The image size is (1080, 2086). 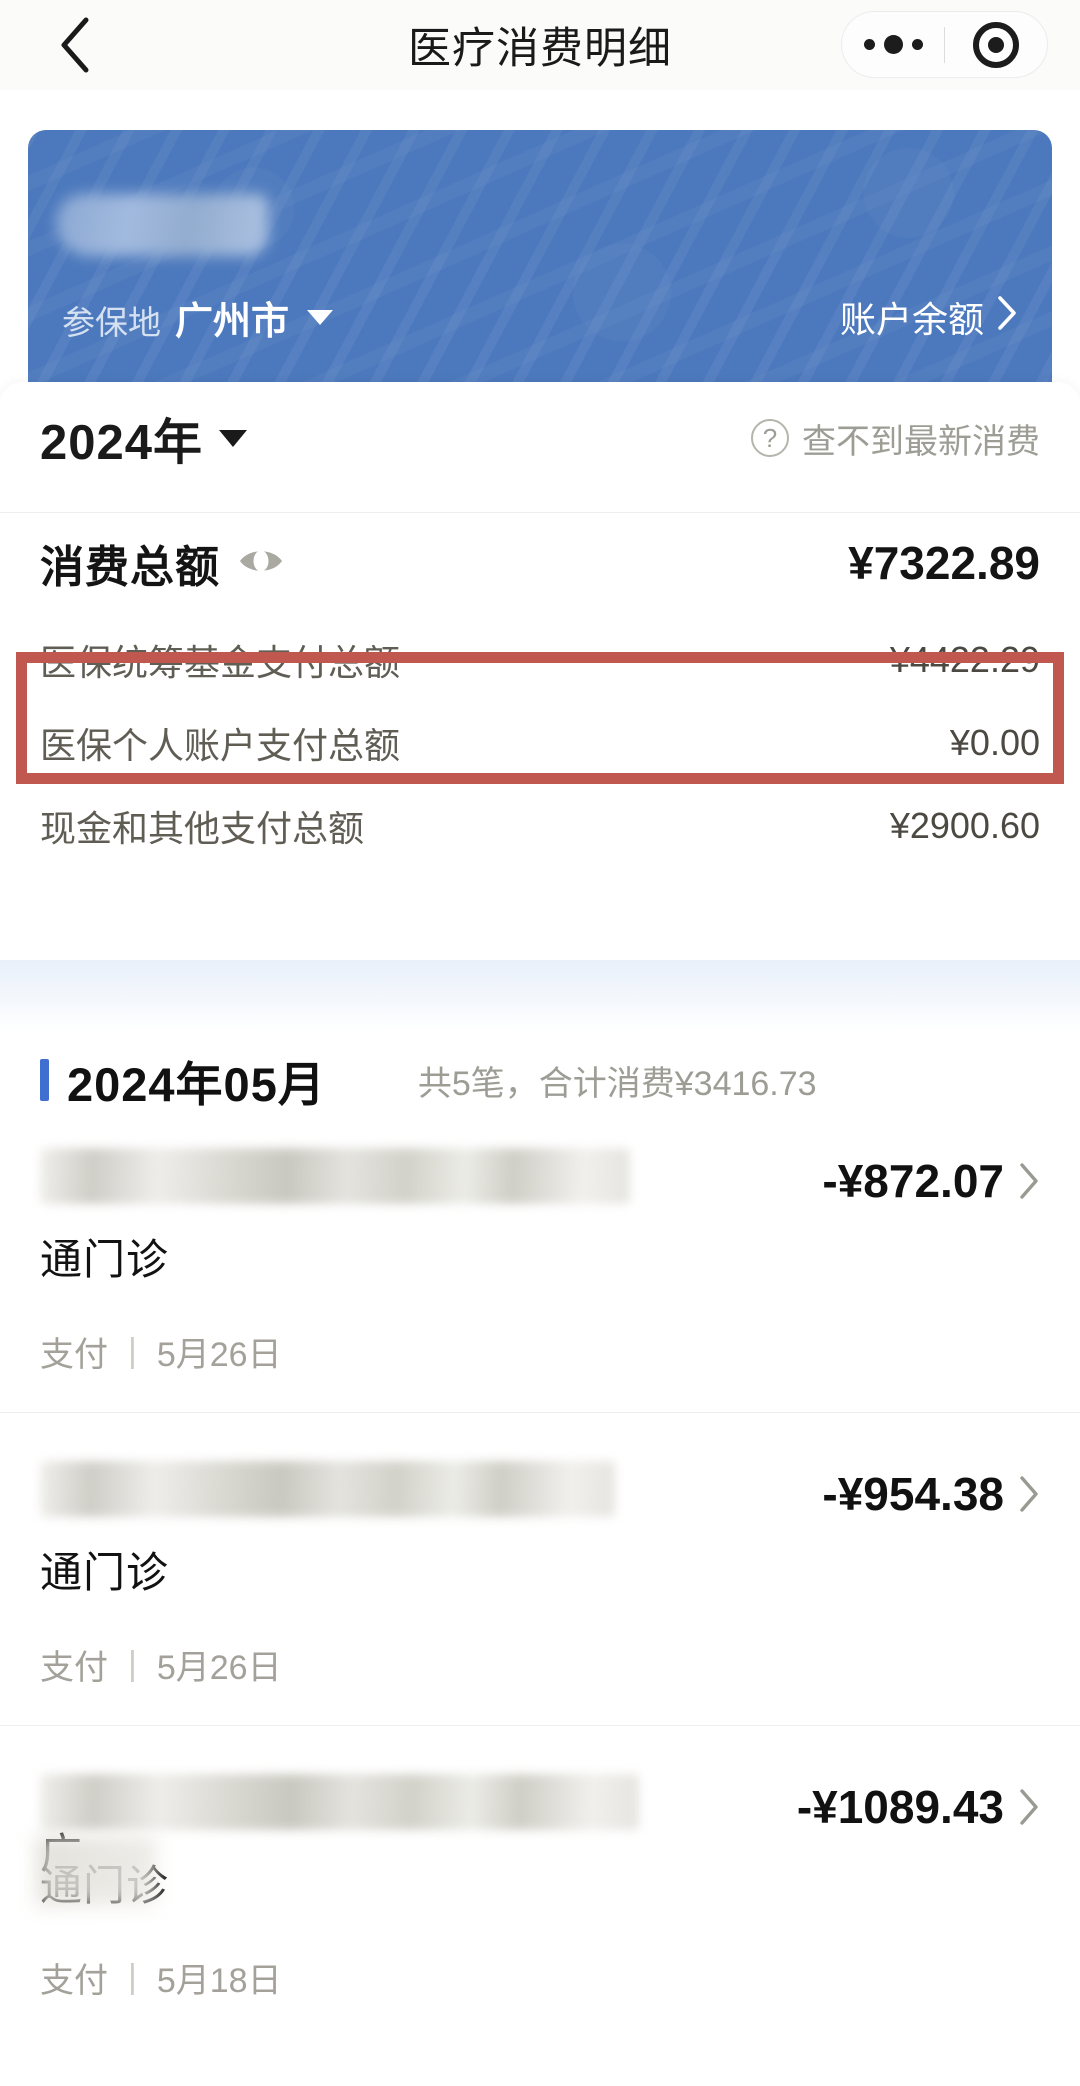 What do you see at coordinates (617, 1083) in the screenshot?
I see `month-summary: 共5笔，合计消费¥3416.73` at bounding box center [617, 1083].